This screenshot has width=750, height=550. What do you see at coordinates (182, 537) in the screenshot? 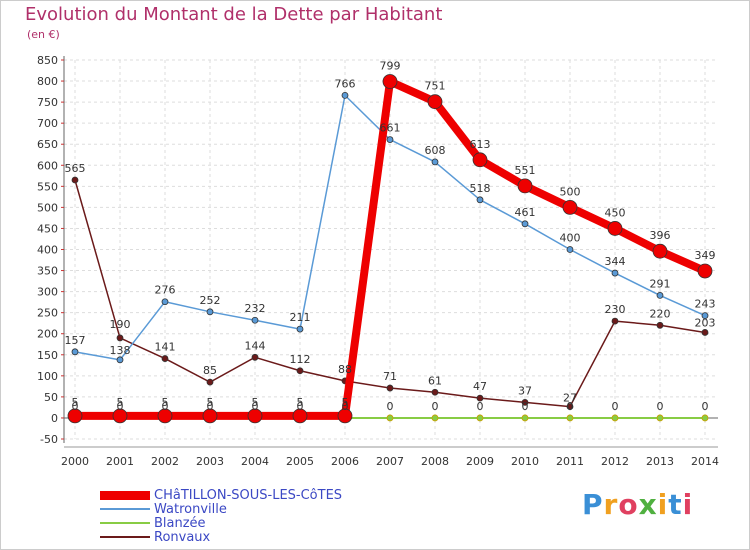
I see `legend-label-ronvaux: Ronvaux` at bounding box center [182, 537].